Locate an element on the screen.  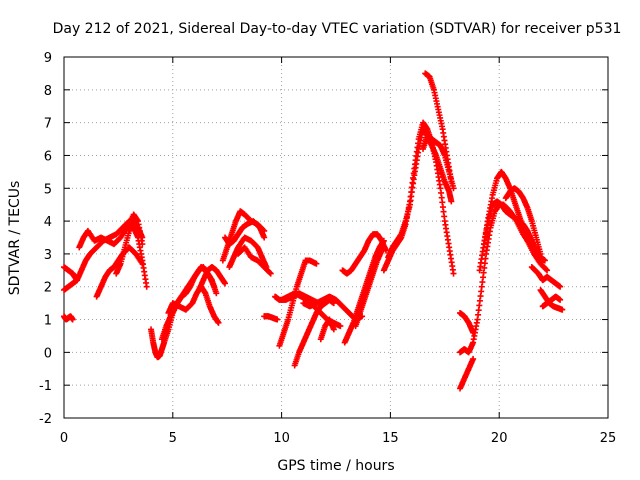
series-arc3 is located at coordinates (105, 256).